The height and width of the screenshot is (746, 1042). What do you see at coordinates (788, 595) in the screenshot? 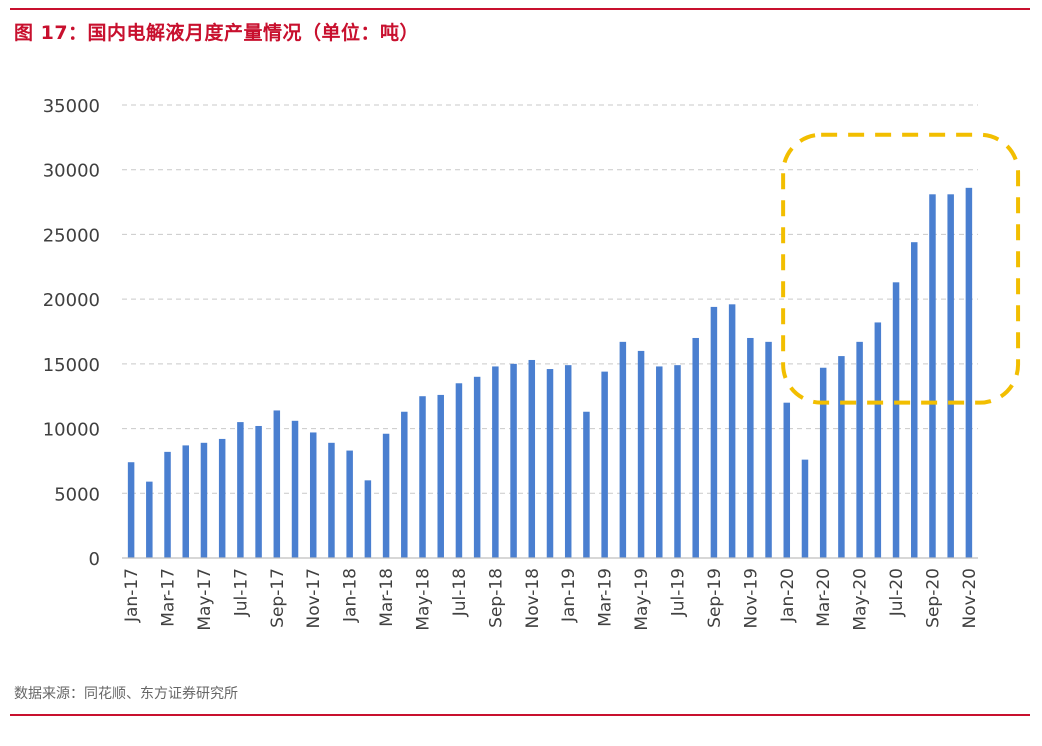
I see `x-tick-label: Jan-20` at bounding box center [788, 595].